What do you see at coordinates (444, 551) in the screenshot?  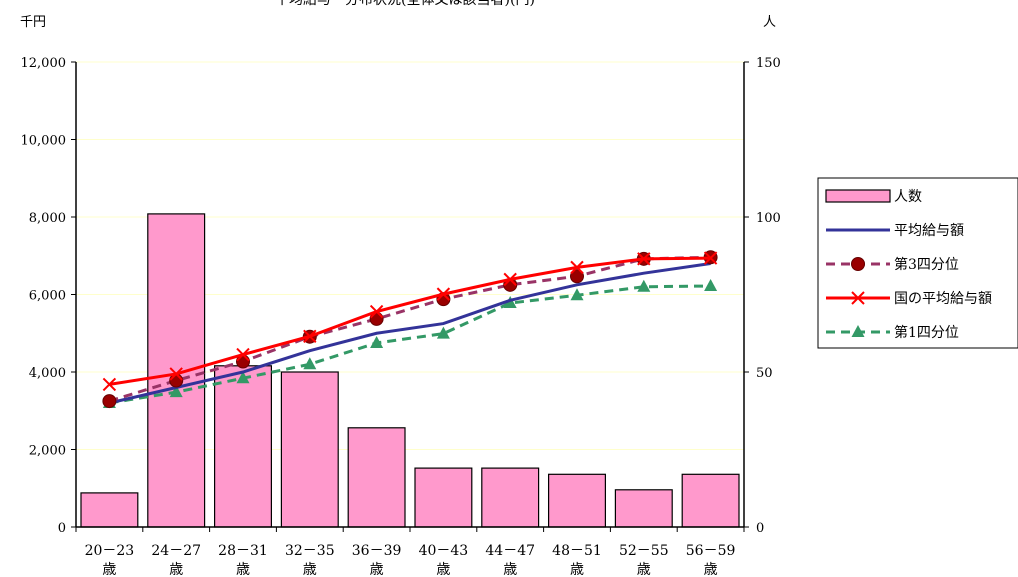 I see `category-label: 40－43` at bounding box center [444, 551].